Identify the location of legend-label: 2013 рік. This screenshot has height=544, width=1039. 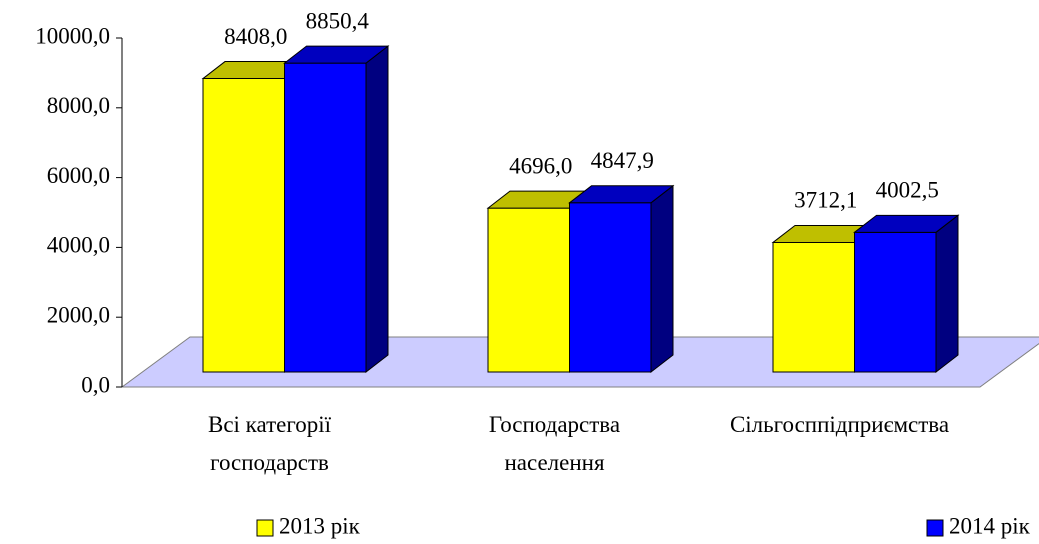
(320, 525).